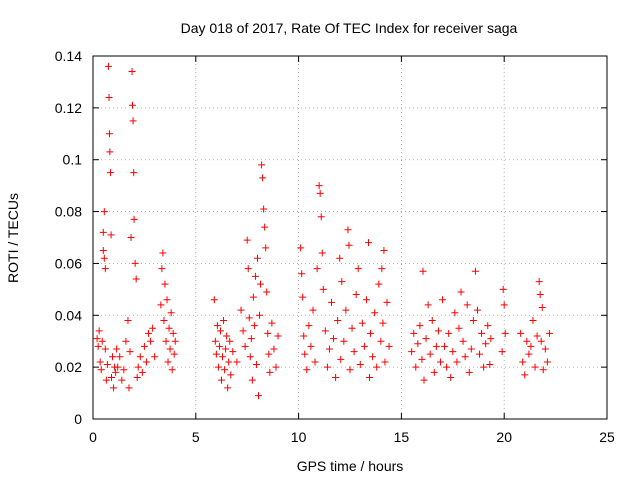  Describe the element at coordinates (73, 160) in the screenshot. I see `y-tick-label: 0.1` at that location.